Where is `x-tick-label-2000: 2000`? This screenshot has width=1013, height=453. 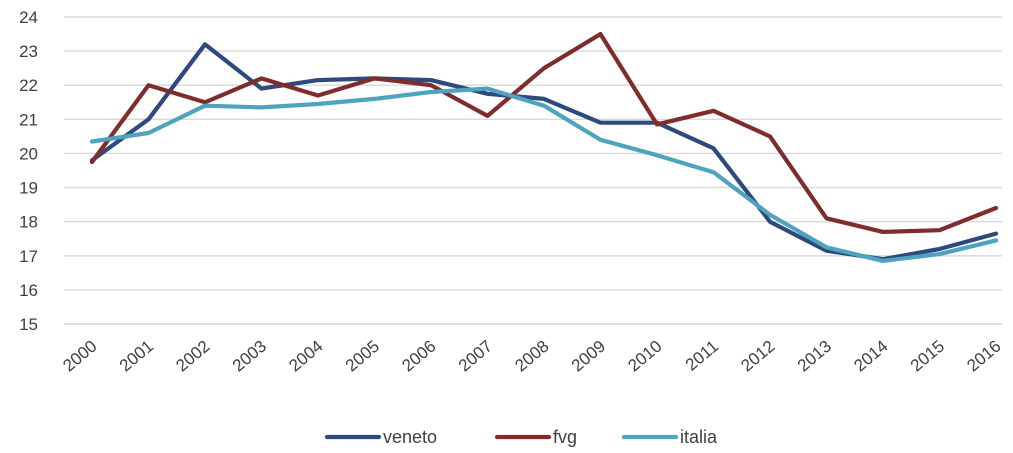 x-tick-label-2000: 2000 is located at coordinates (79, 356).